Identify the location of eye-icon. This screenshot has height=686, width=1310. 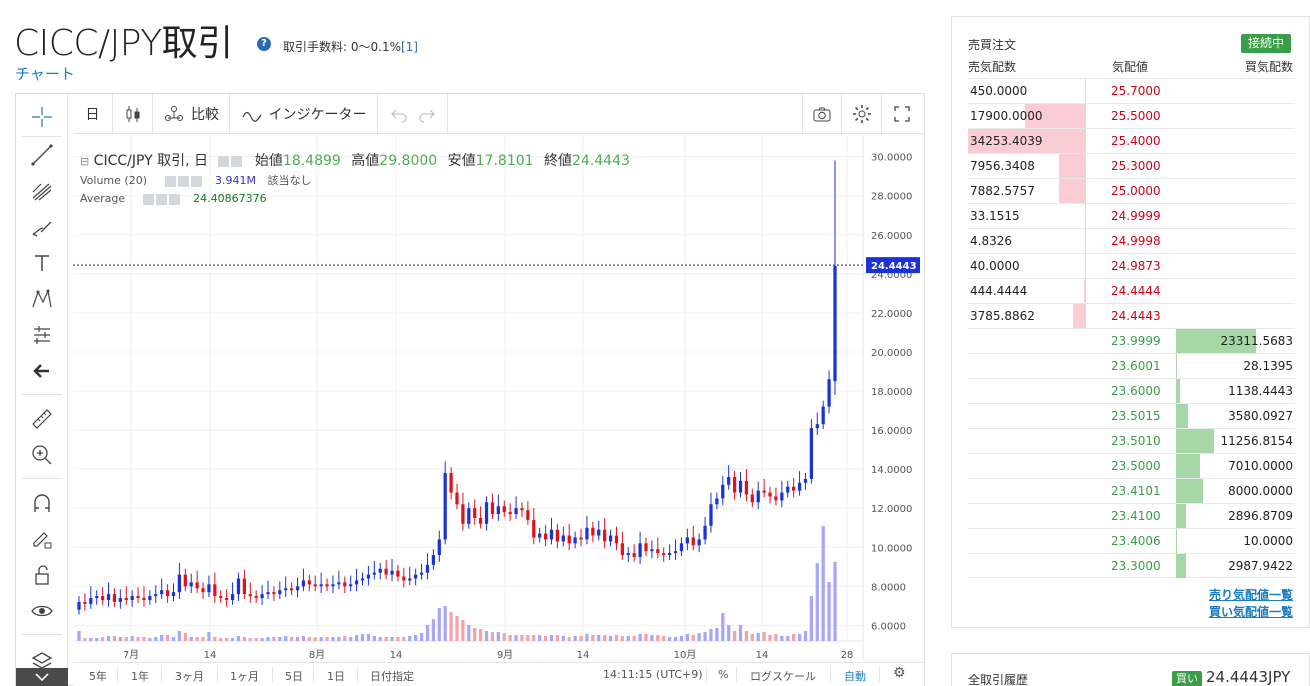
(42, 611).